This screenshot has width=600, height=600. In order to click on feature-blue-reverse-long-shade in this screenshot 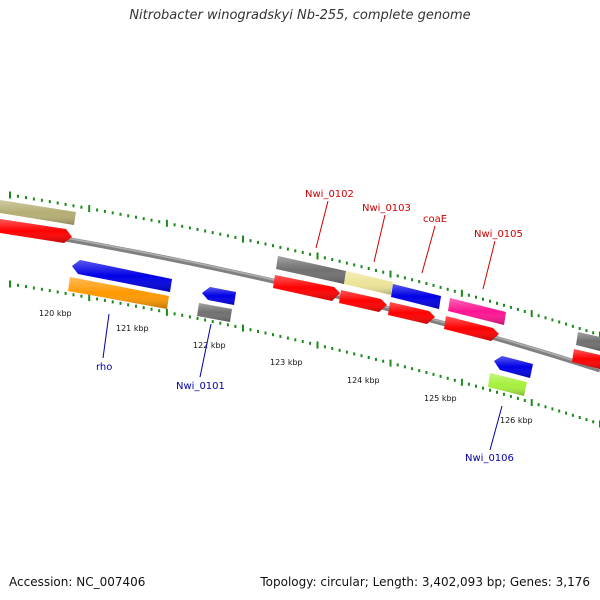, I will do `click(122, 276)`.